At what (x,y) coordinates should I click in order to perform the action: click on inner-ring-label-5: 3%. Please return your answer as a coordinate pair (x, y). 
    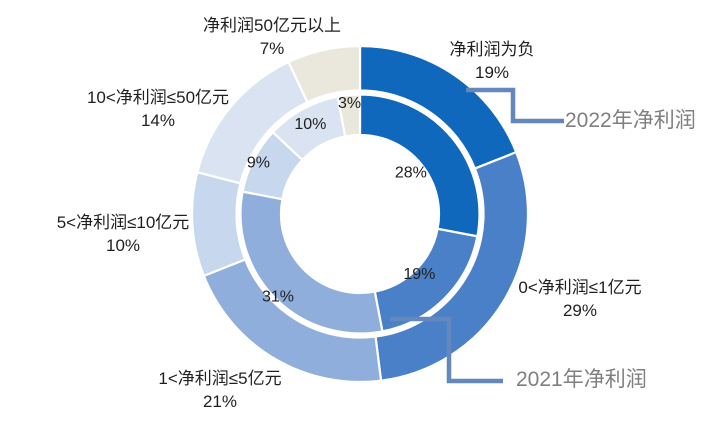
    Looking at the image, I should click on (349, 103).